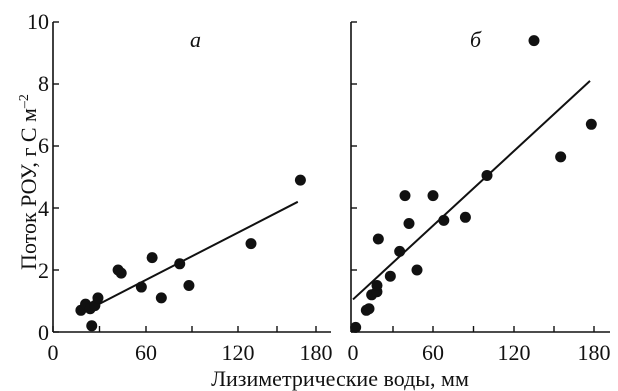 The image size is (618, 391). Describe the element at coordinates (28, 189) in the screenshot. I see `y-axis-title-main: Поток РОУ, г С м` at that location.